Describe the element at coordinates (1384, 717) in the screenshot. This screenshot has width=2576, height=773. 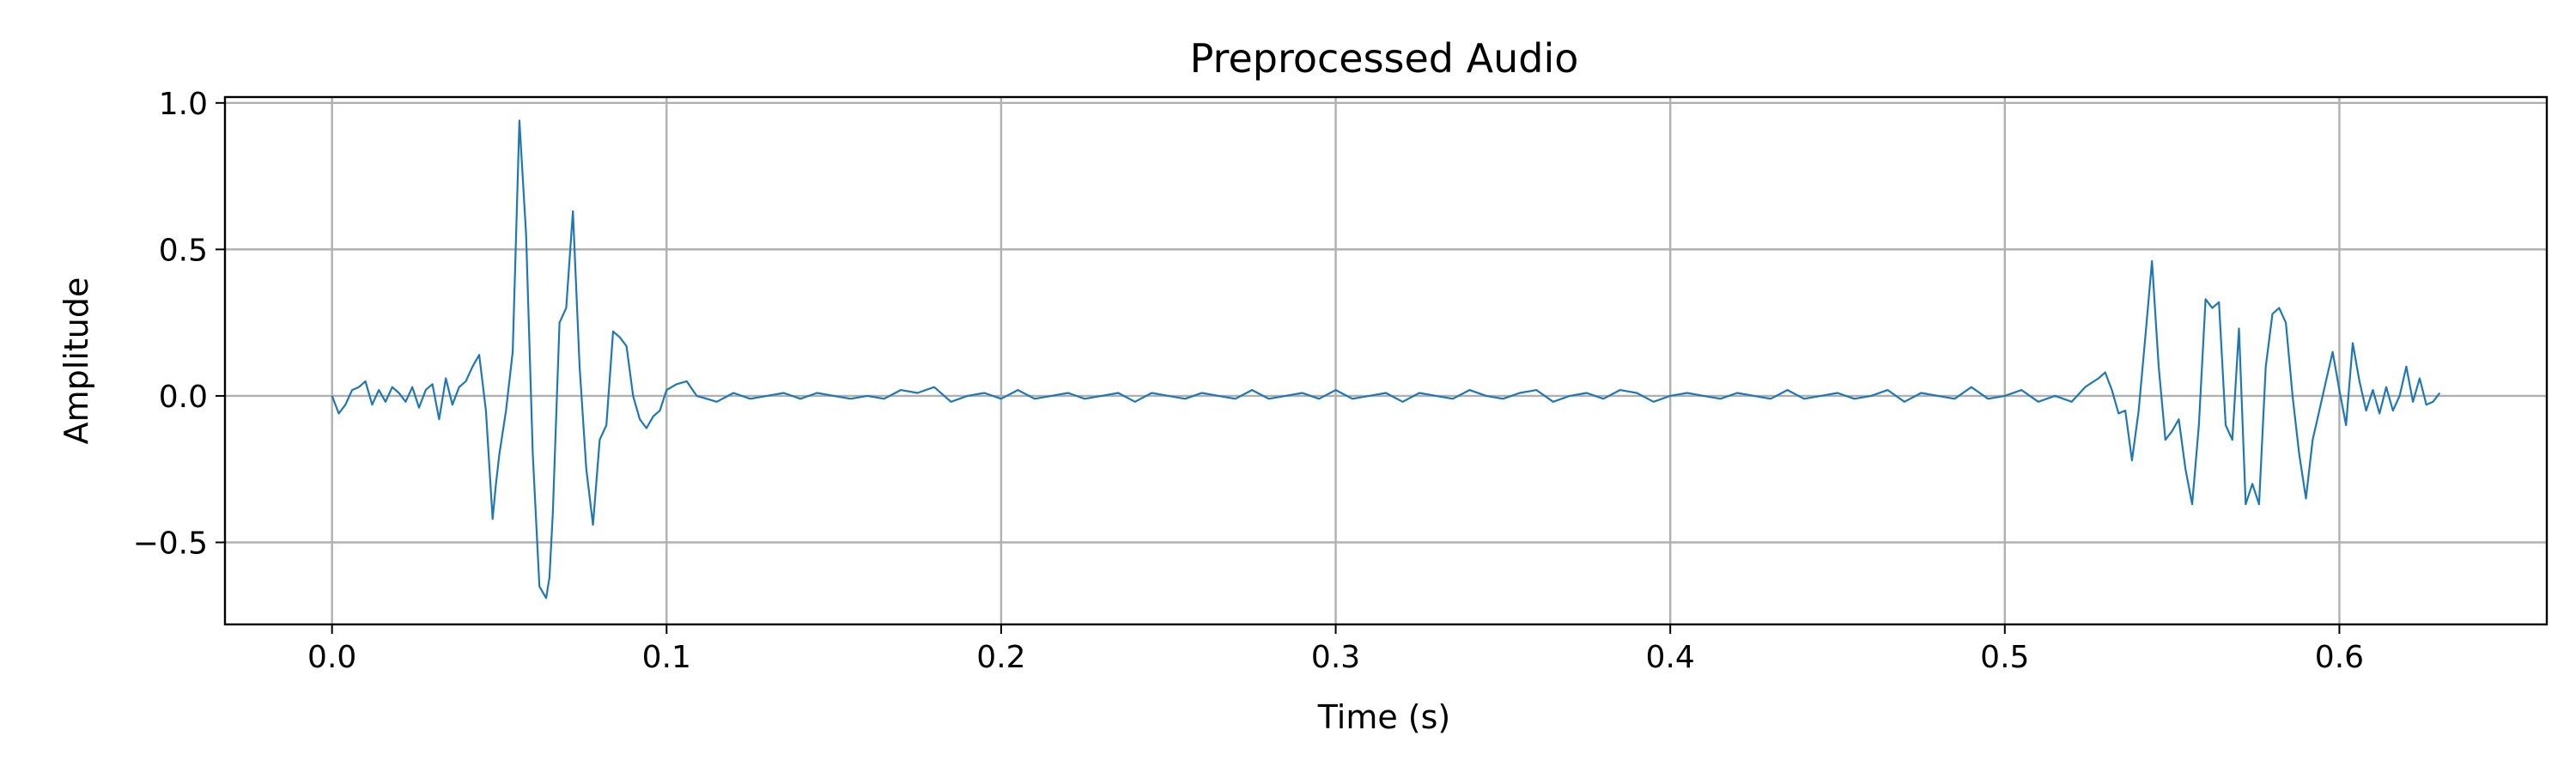
I see `x-axis-label: Time (s)` at that location.